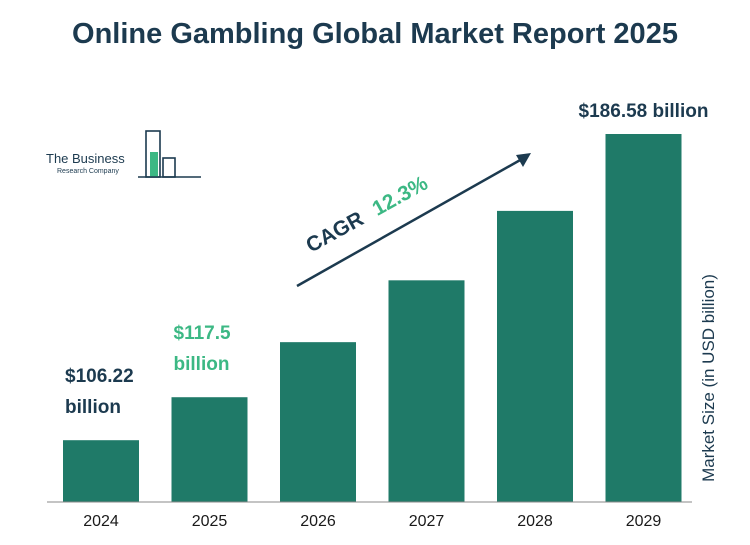 This screenshot has height=545, width=750. What do you see at coordinates (85, 158) in the screenshot?
I see `logo-name-line1: The Business` at bounding box center [85, 158].